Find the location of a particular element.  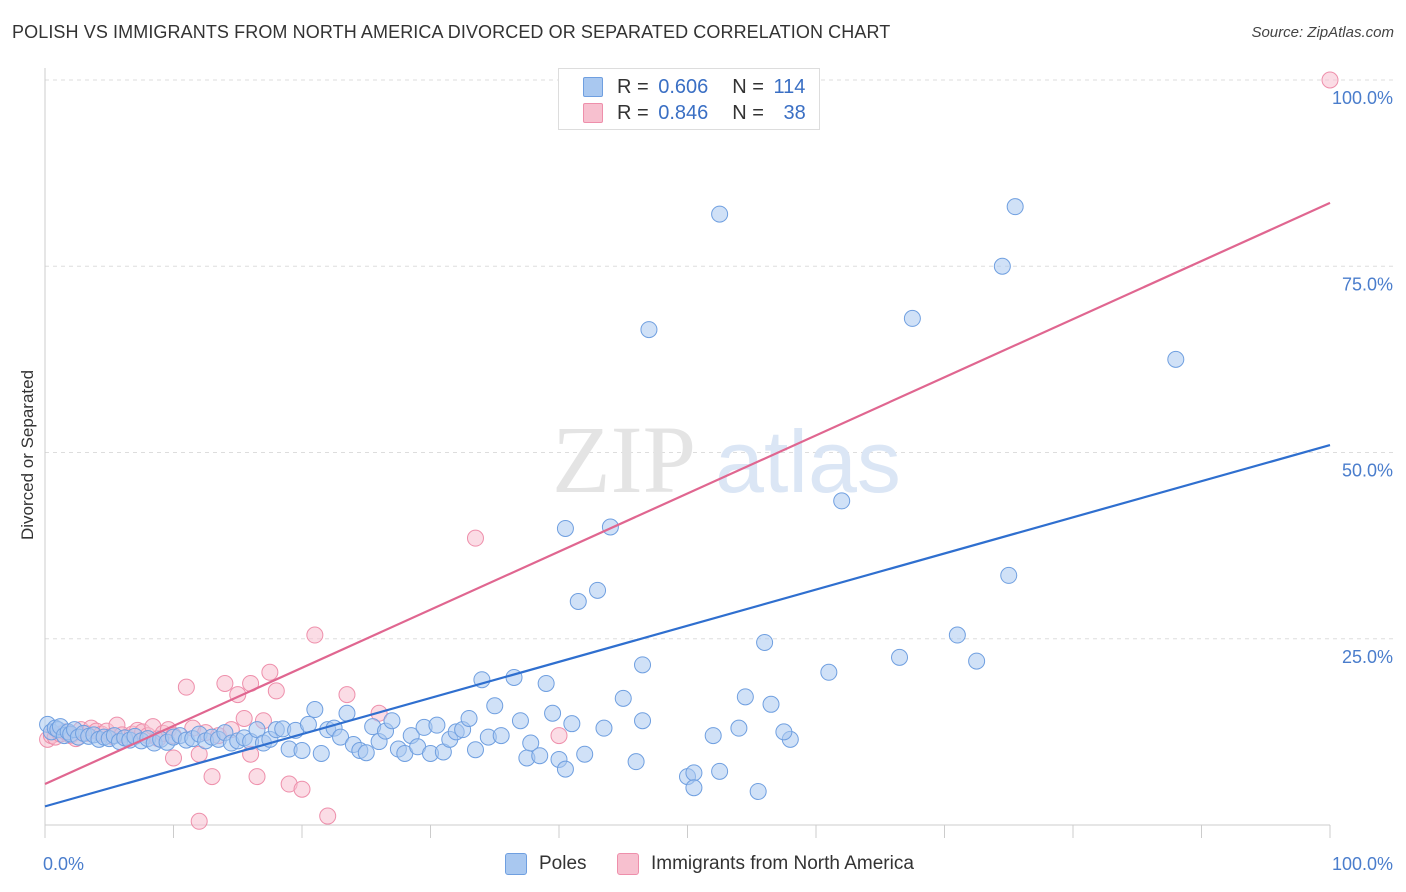

legend-row-immigrants: R = 0.846 N = 38 is located at coordinates (694, 113).